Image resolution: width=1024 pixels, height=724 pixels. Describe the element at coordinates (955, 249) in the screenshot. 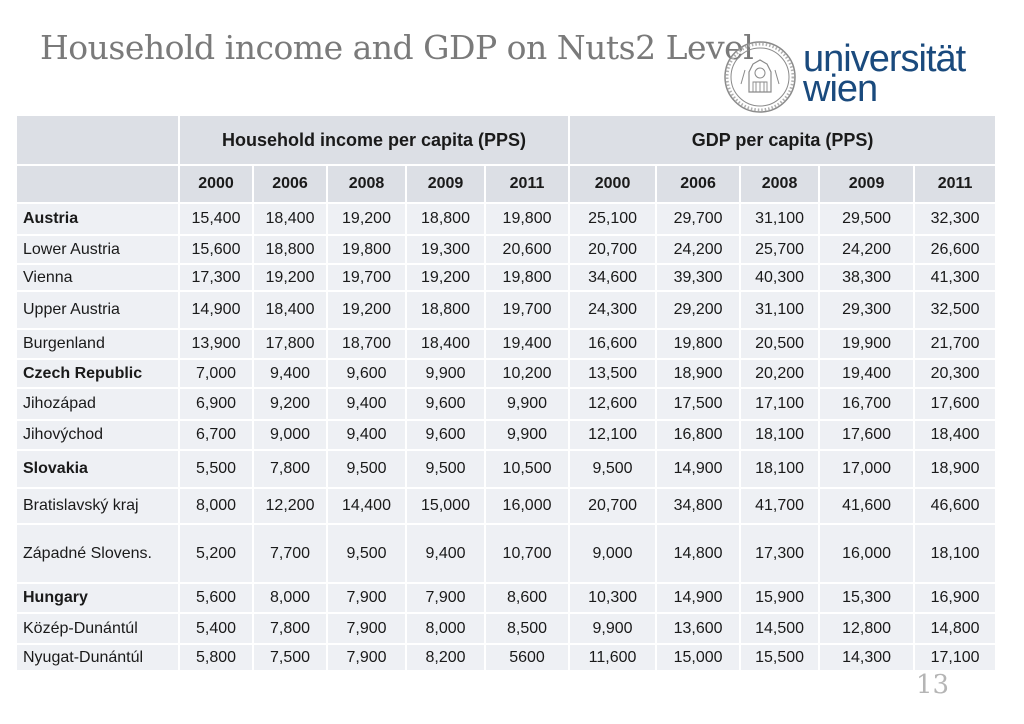

I see `table-cell: 26,600` at that location.